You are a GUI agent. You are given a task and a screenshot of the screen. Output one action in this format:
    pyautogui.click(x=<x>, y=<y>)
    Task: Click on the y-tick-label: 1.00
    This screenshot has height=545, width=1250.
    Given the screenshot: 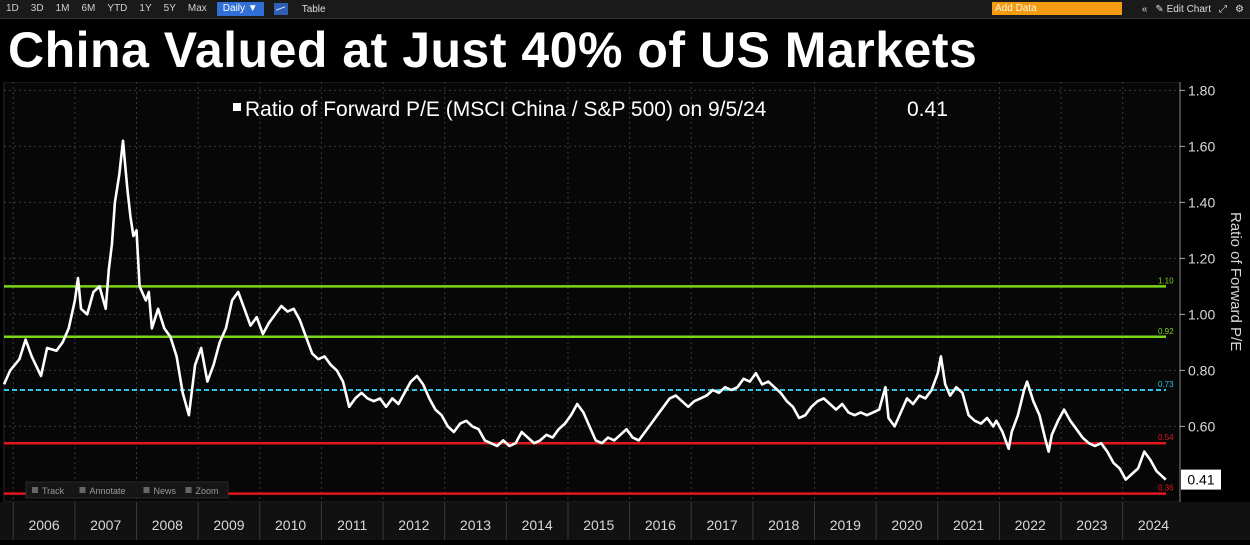 What is the action you would take?
    pyautogui.click(x=1201, y=314)
    